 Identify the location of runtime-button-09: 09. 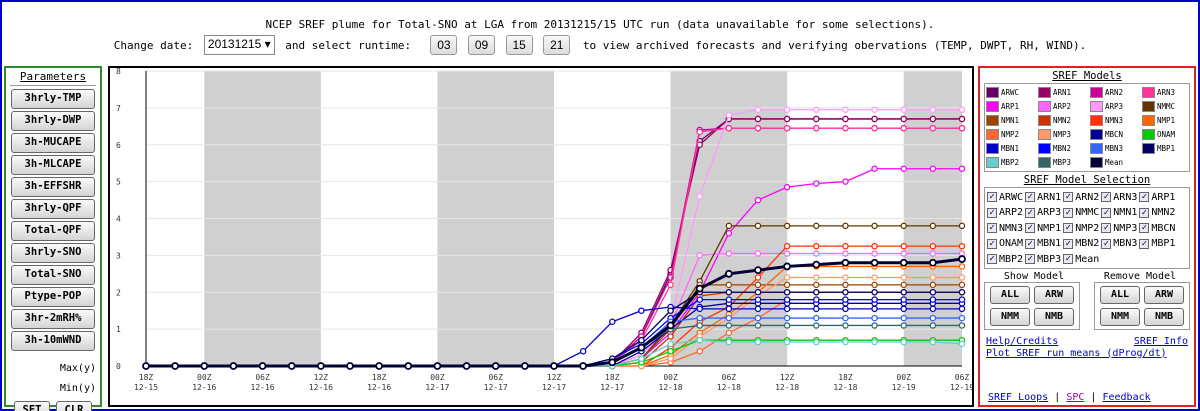
(481, 45).